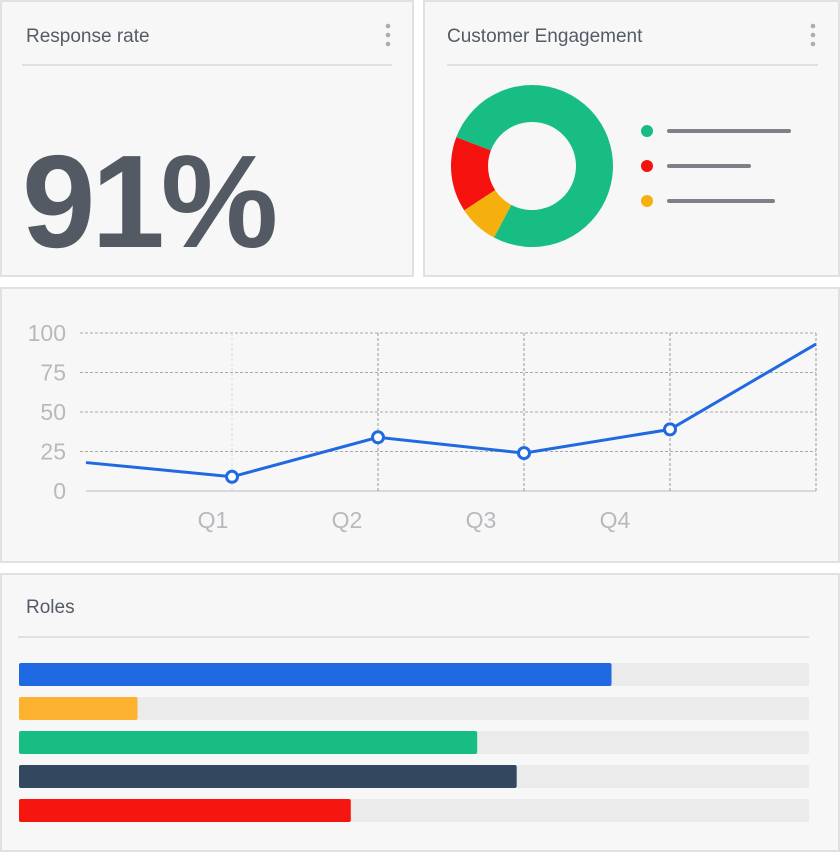 This screenshot has width=840, height=854. I want to click on y-tick-label: 100, so click(47, 333).